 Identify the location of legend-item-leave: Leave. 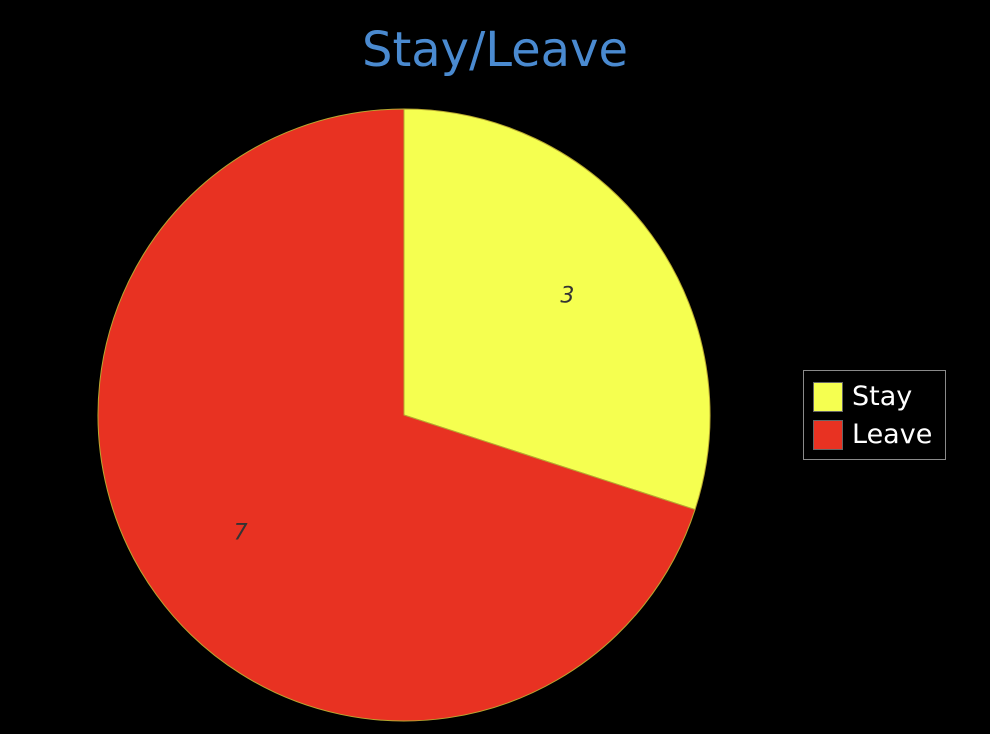
(874, 435).